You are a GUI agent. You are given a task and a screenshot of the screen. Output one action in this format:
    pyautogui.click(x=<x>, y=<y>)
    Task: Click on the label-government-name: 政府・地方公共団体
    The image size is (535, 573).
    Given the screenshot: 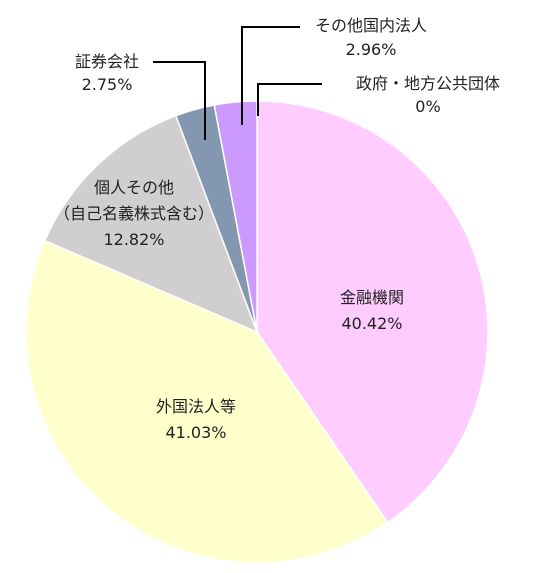 What is the action you would take?
    pyautogui.click(x=428, y=83)
    